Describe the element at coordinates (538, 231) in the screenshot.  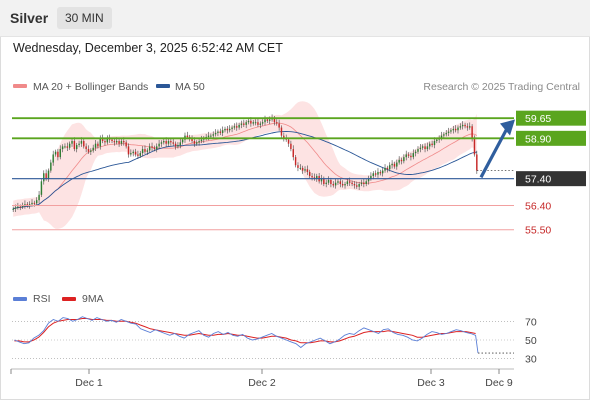
I see `level-label-55.50: 55.50` at that location.